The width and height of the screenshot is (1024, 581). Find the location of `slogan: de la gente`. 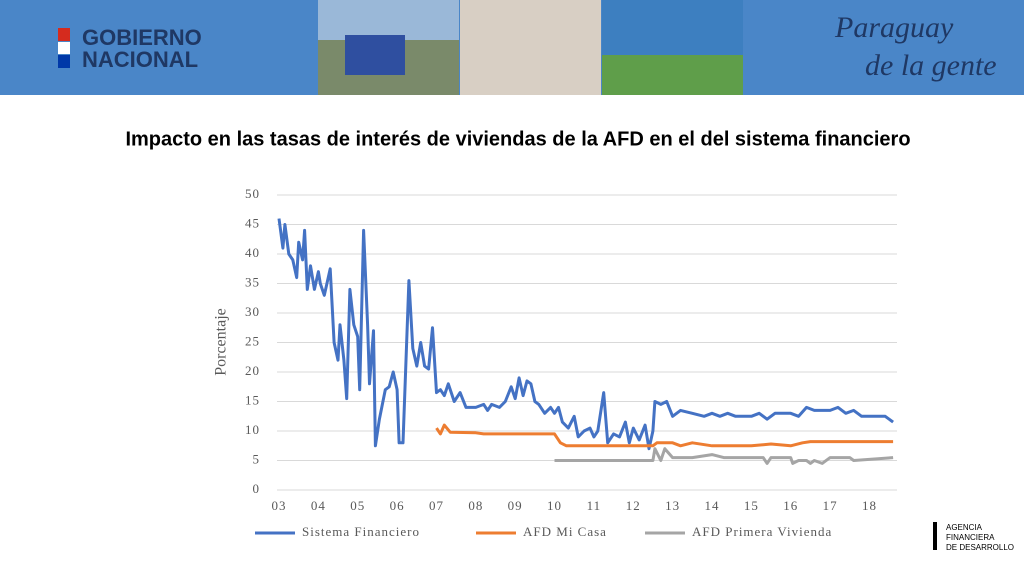

slogan: de la gente is located at coordinates (931, 65).